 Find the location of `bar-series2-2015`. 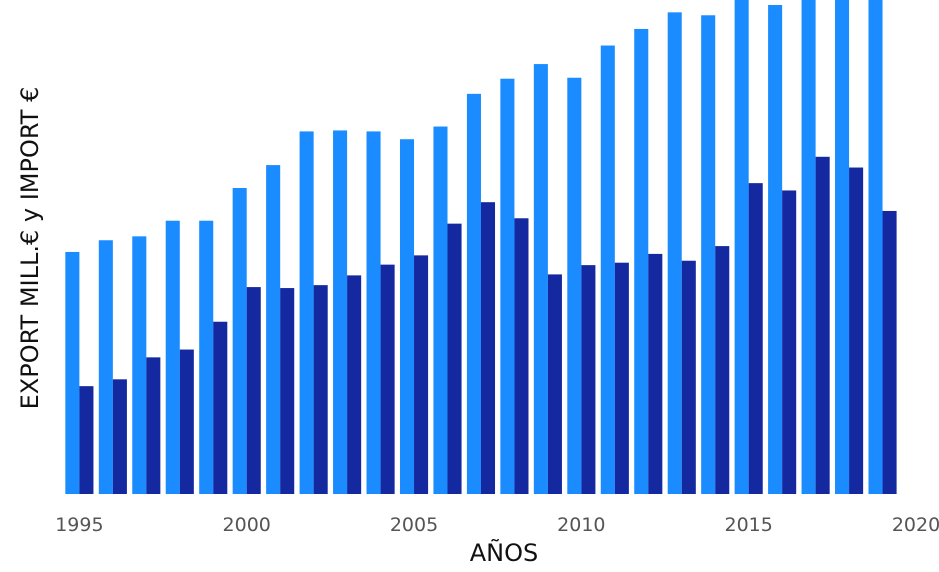

bar-series2-2015 is located at coordinates (755, 338).